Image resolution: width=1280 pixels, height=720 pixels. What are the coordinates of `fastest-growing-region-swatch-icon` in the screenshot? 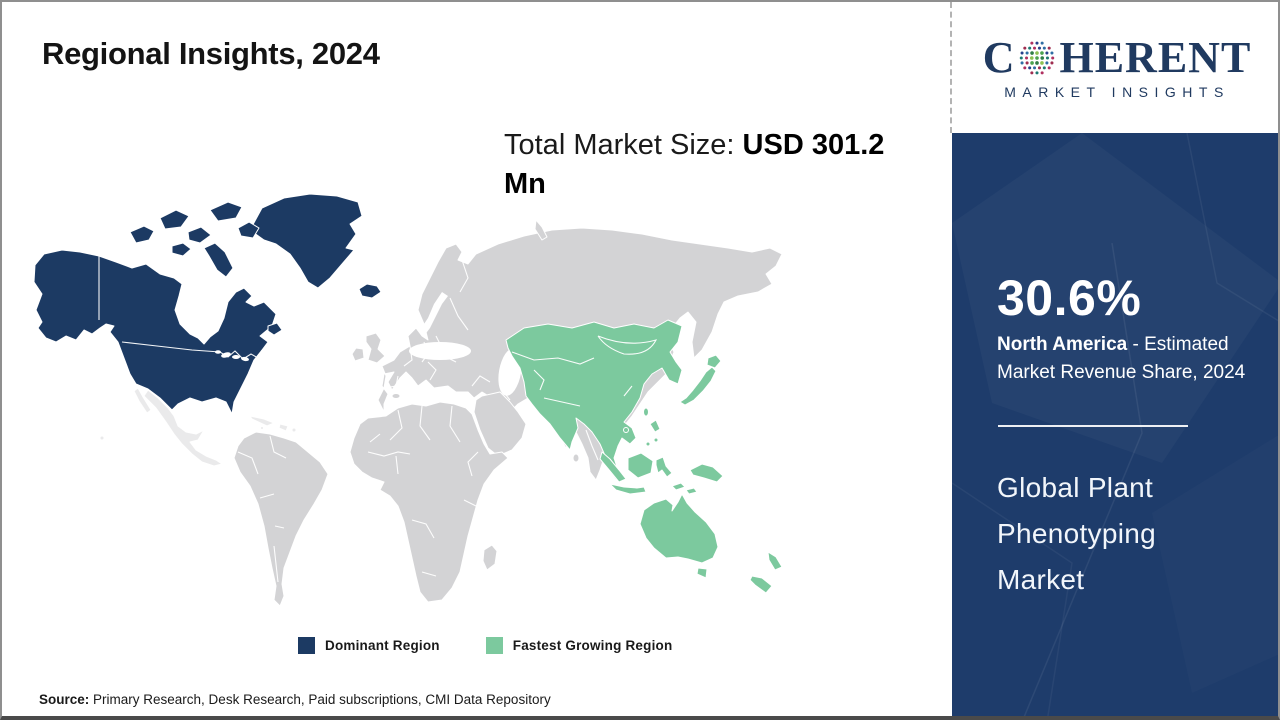 It's located at (494, 645).